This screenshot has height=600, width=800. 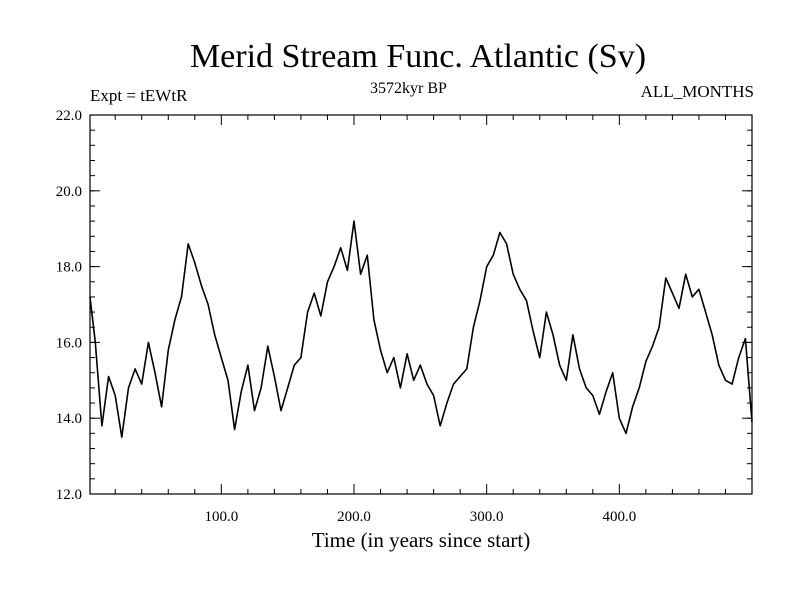 I want to click on x-axis-label: Time (in years since start), so click(x=421, y=540).